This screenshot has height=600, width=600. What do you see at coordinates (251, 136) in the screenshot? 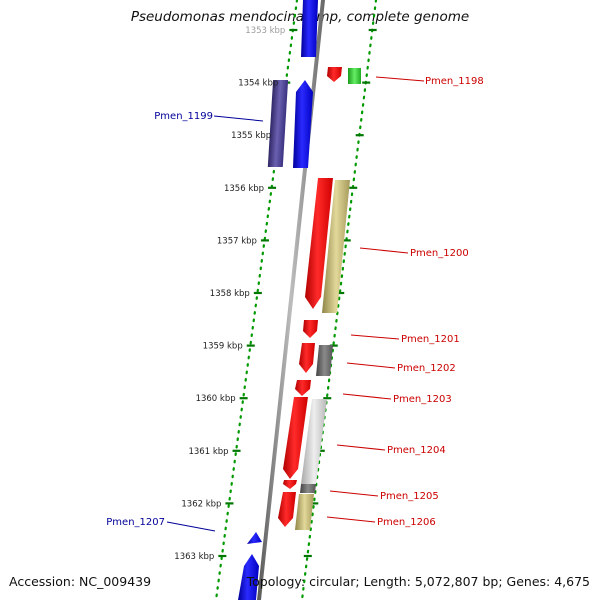
I see `scale-tick-label: 1355 kbp` at bounding box center [251, 136].